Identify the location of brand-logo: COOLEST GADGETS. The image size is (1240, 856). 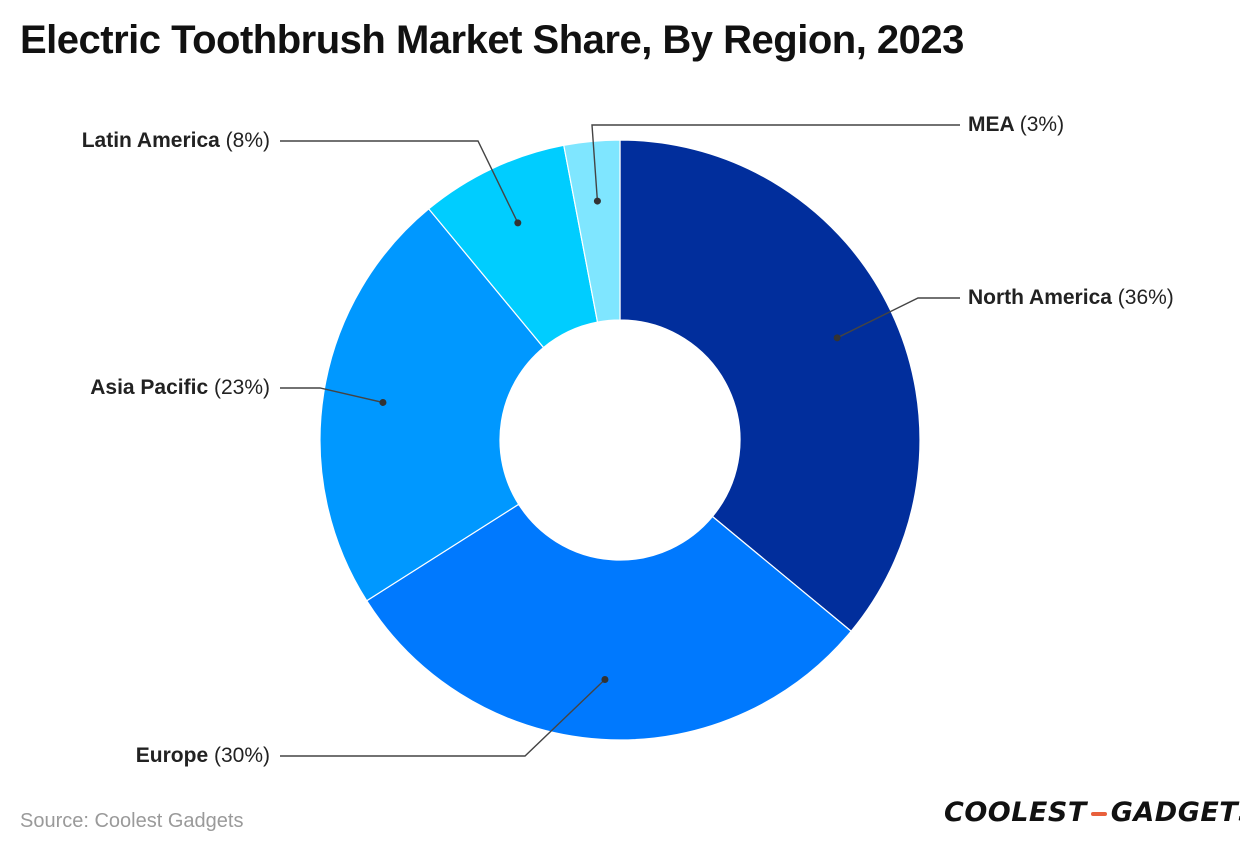
(1092, 812).